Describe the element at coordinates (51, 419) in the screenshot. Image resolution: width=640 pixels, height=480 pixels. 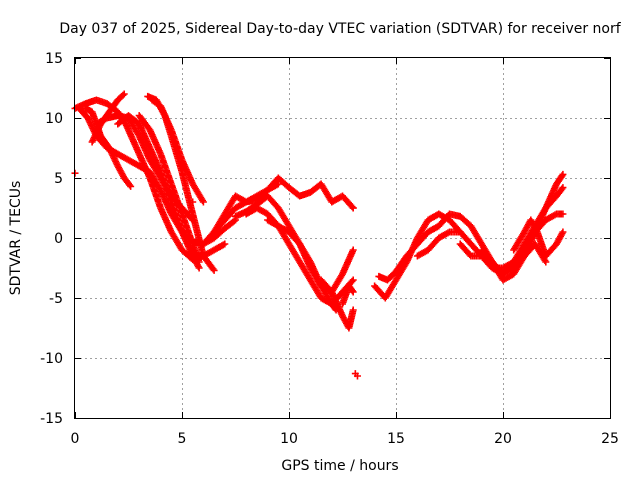
I see `y-tick-label: -15` at that location.